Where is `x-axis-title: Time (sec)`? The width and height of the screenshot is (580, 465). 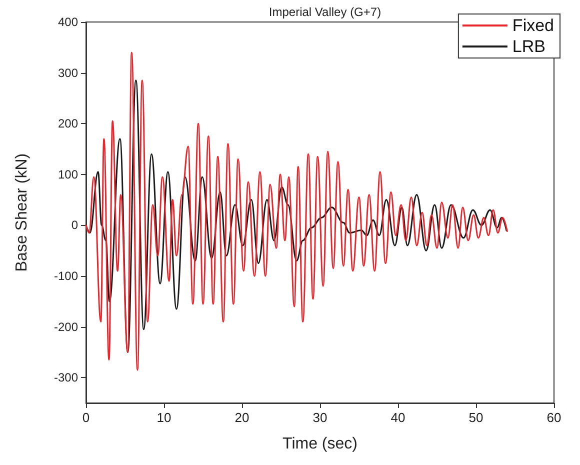 x-axis-title: Time (sec) is located at coordinates (320, 444).